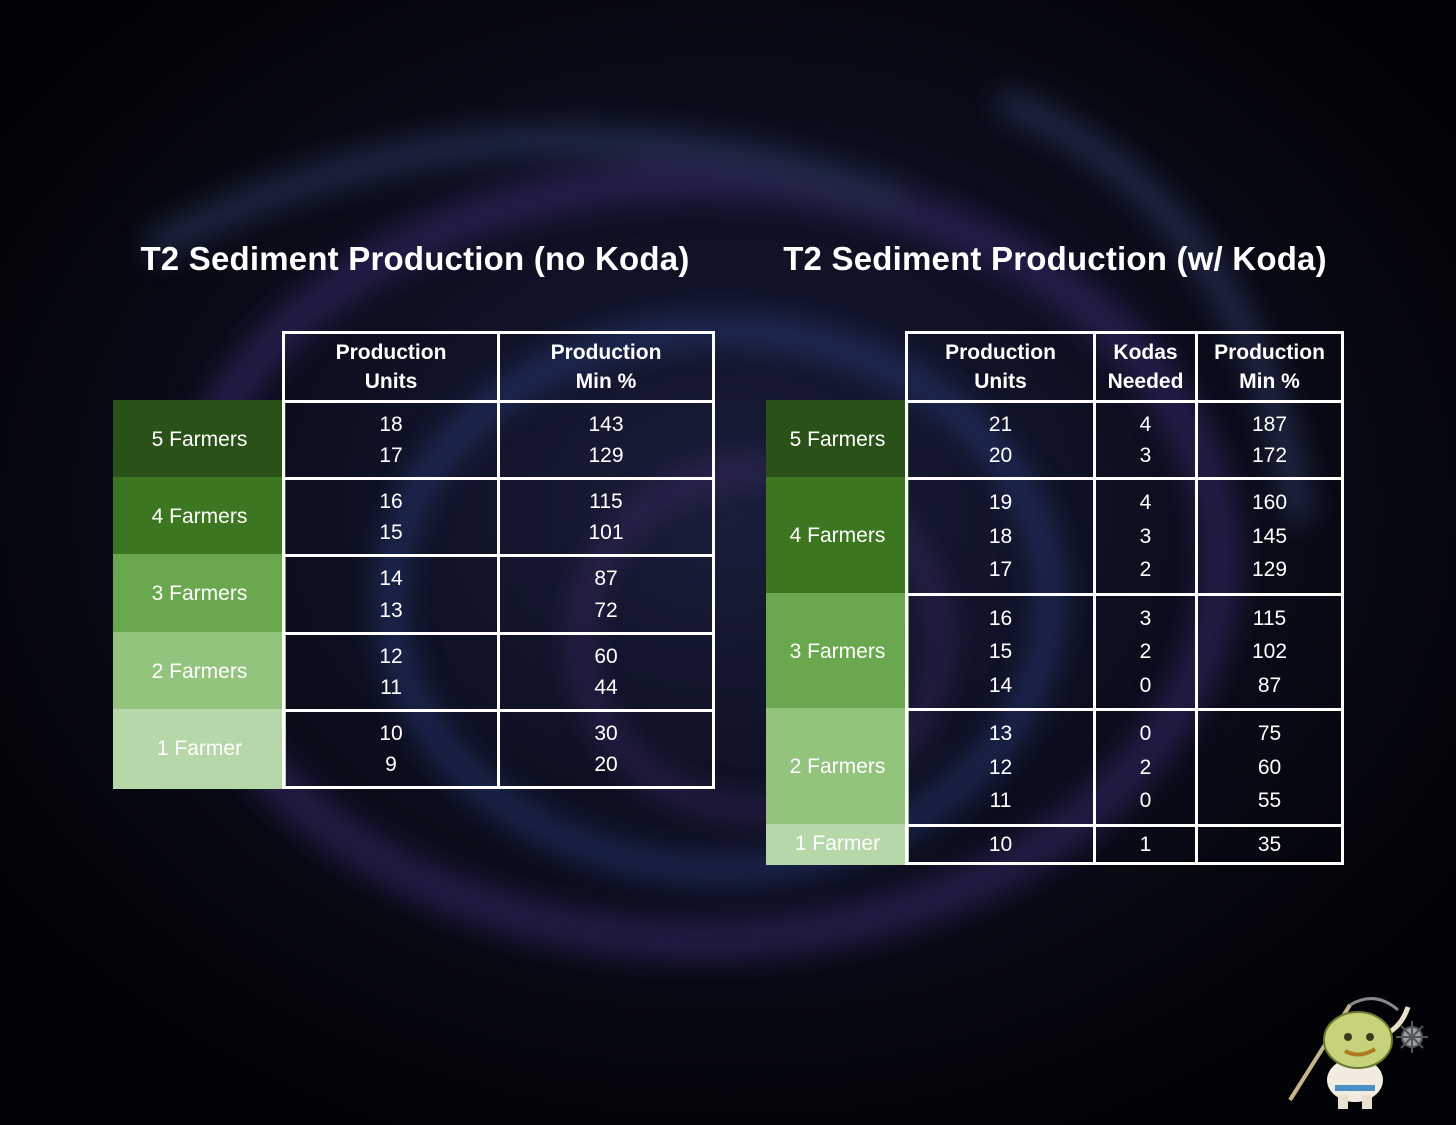 The height and width of the screenshot is (1125, 1456). I want to click on production-units-cell: 12 11, so click(391, 671).